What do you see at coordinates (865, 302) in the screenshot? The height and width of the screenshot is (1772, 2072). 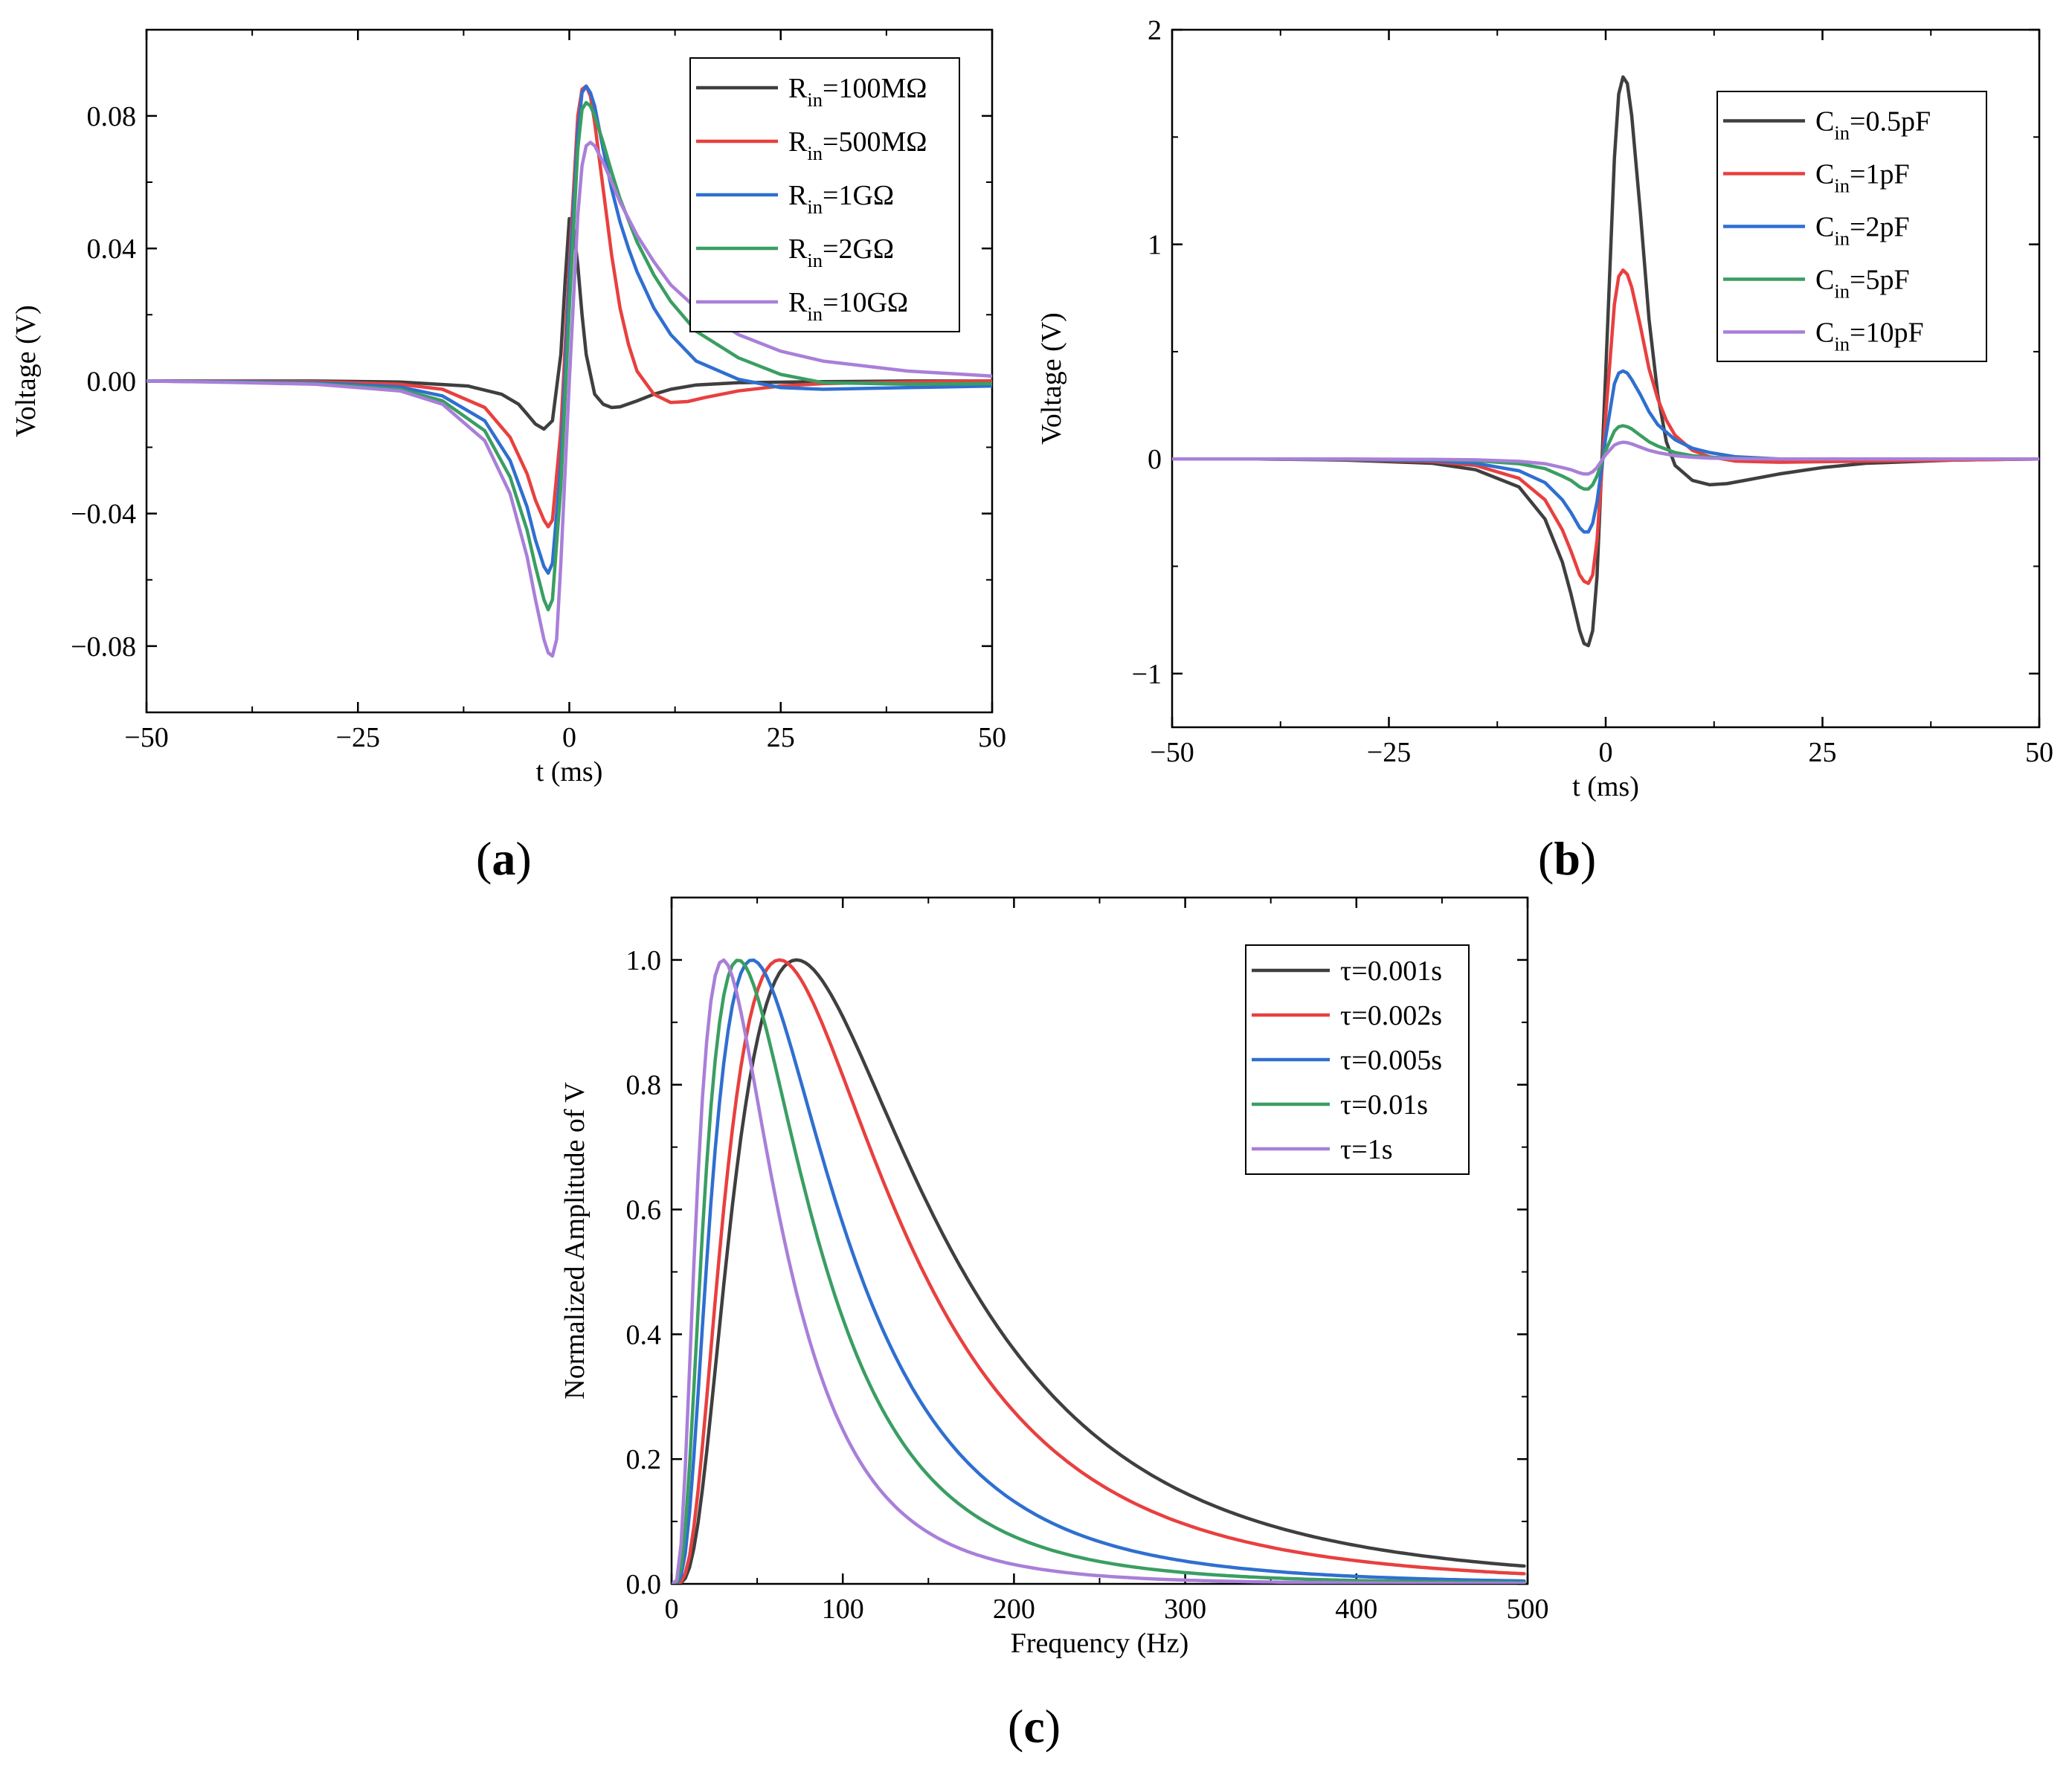 I see `legend-label-rest: =10GΩ` at bounding box center [865, 302].